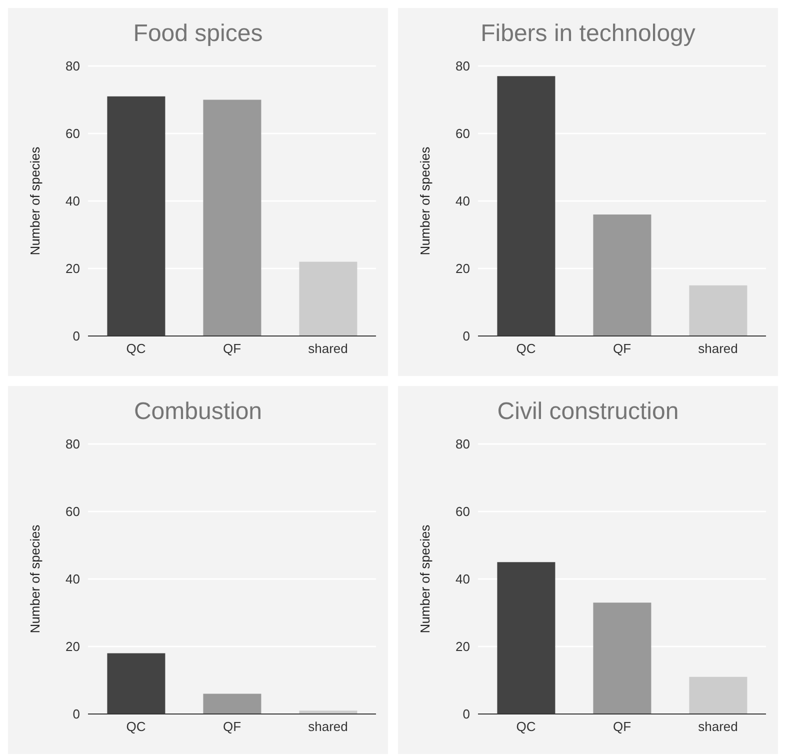  Describe the element at coordinates (198, 34) in the screenshot. I see `chart-title: Food spices` at that location.